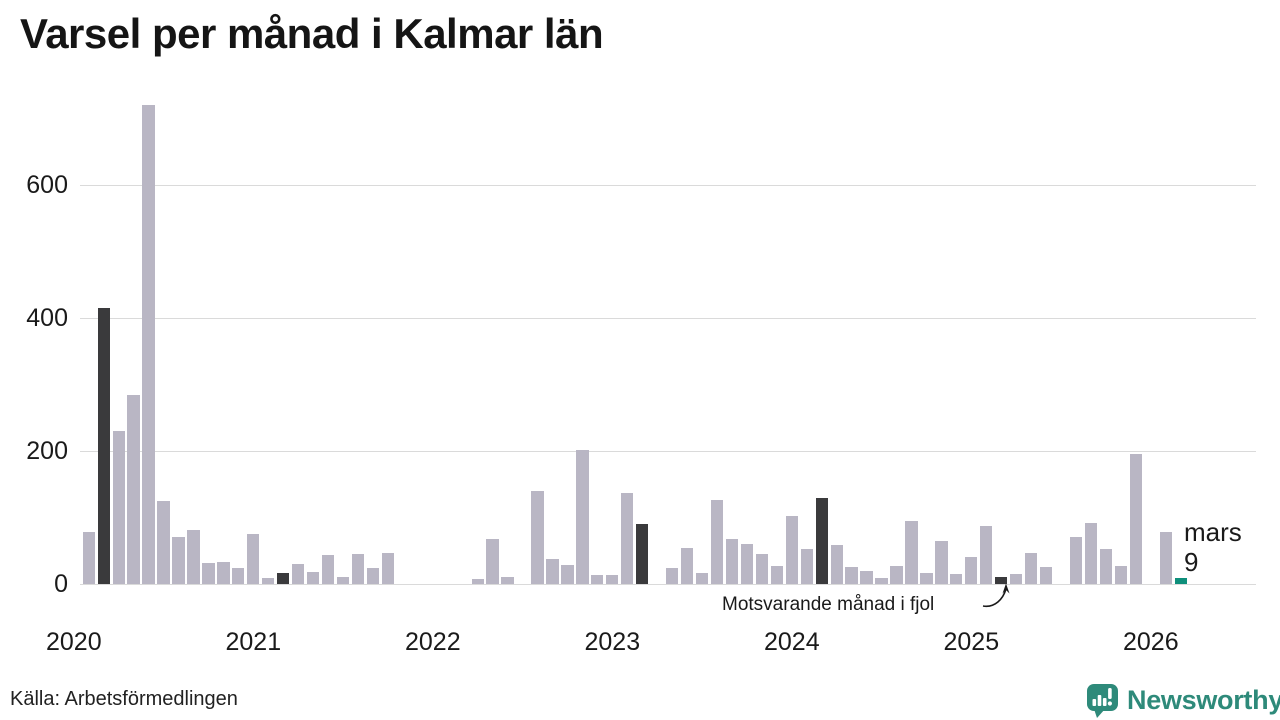  Describe the element at coordinates (1191, 562) in the screenshot. I see `current-month-value: 9` at that location.